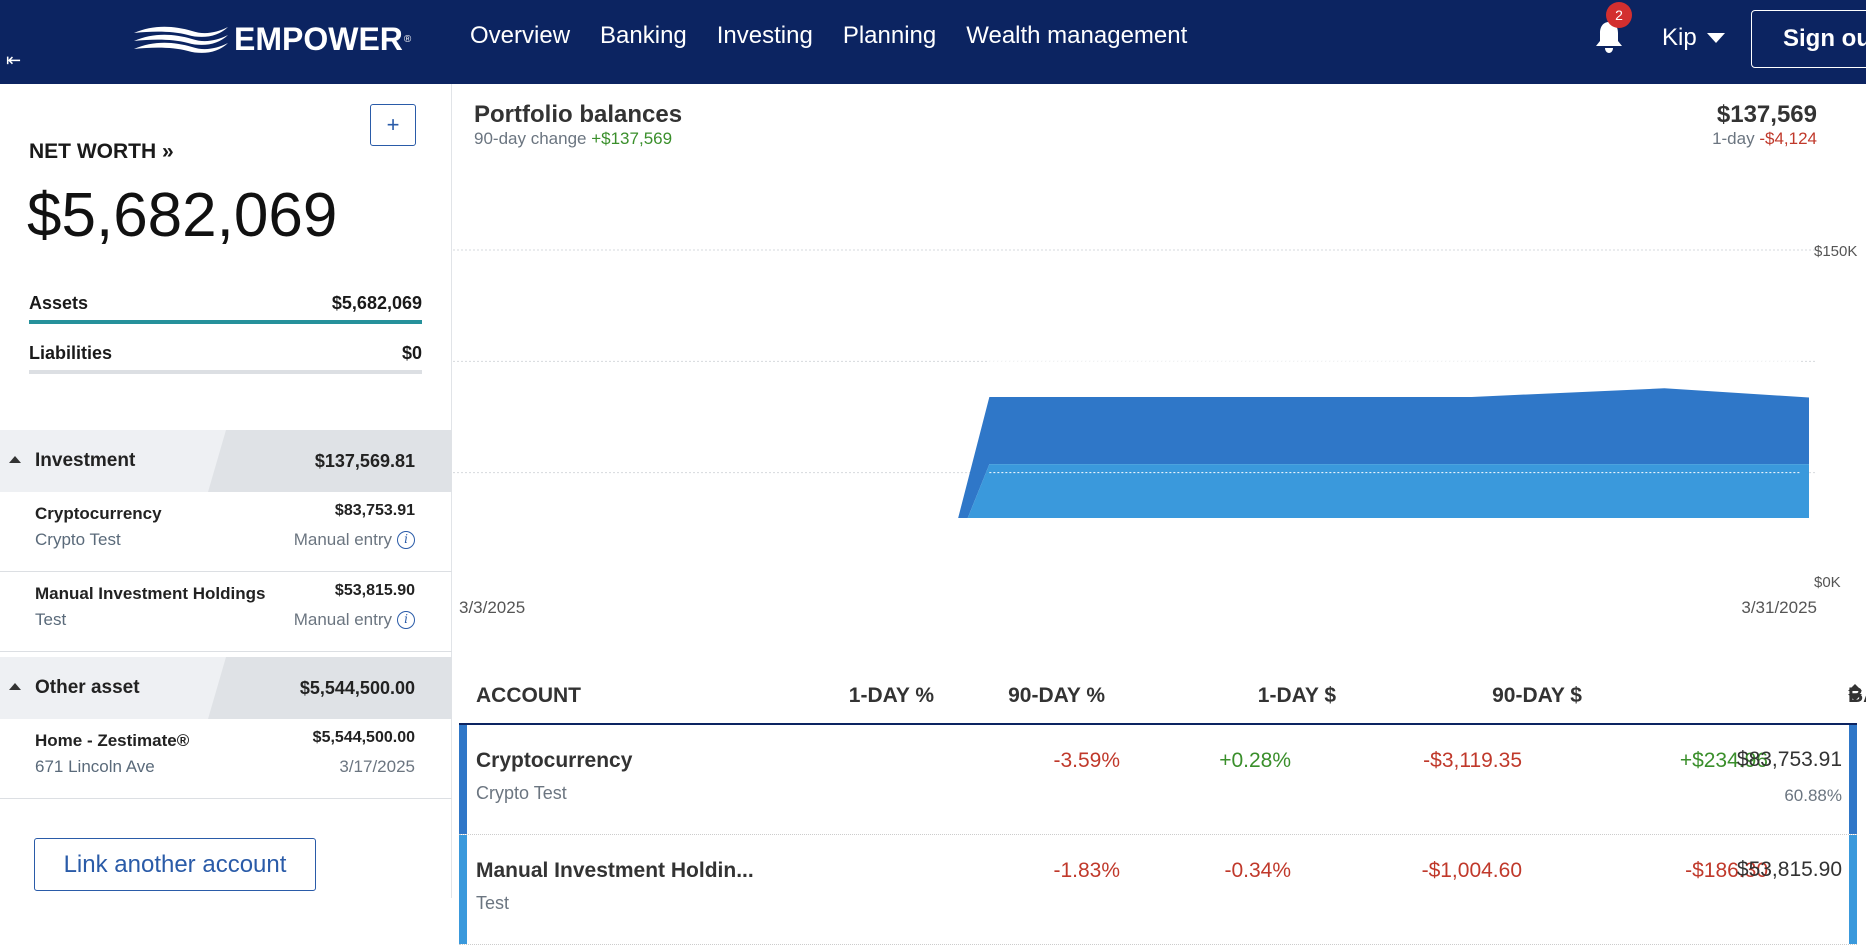 The height and width of the screenshot is (945, 1866). I want to click on group-total: $5,544,500.00, so click(357, 688).